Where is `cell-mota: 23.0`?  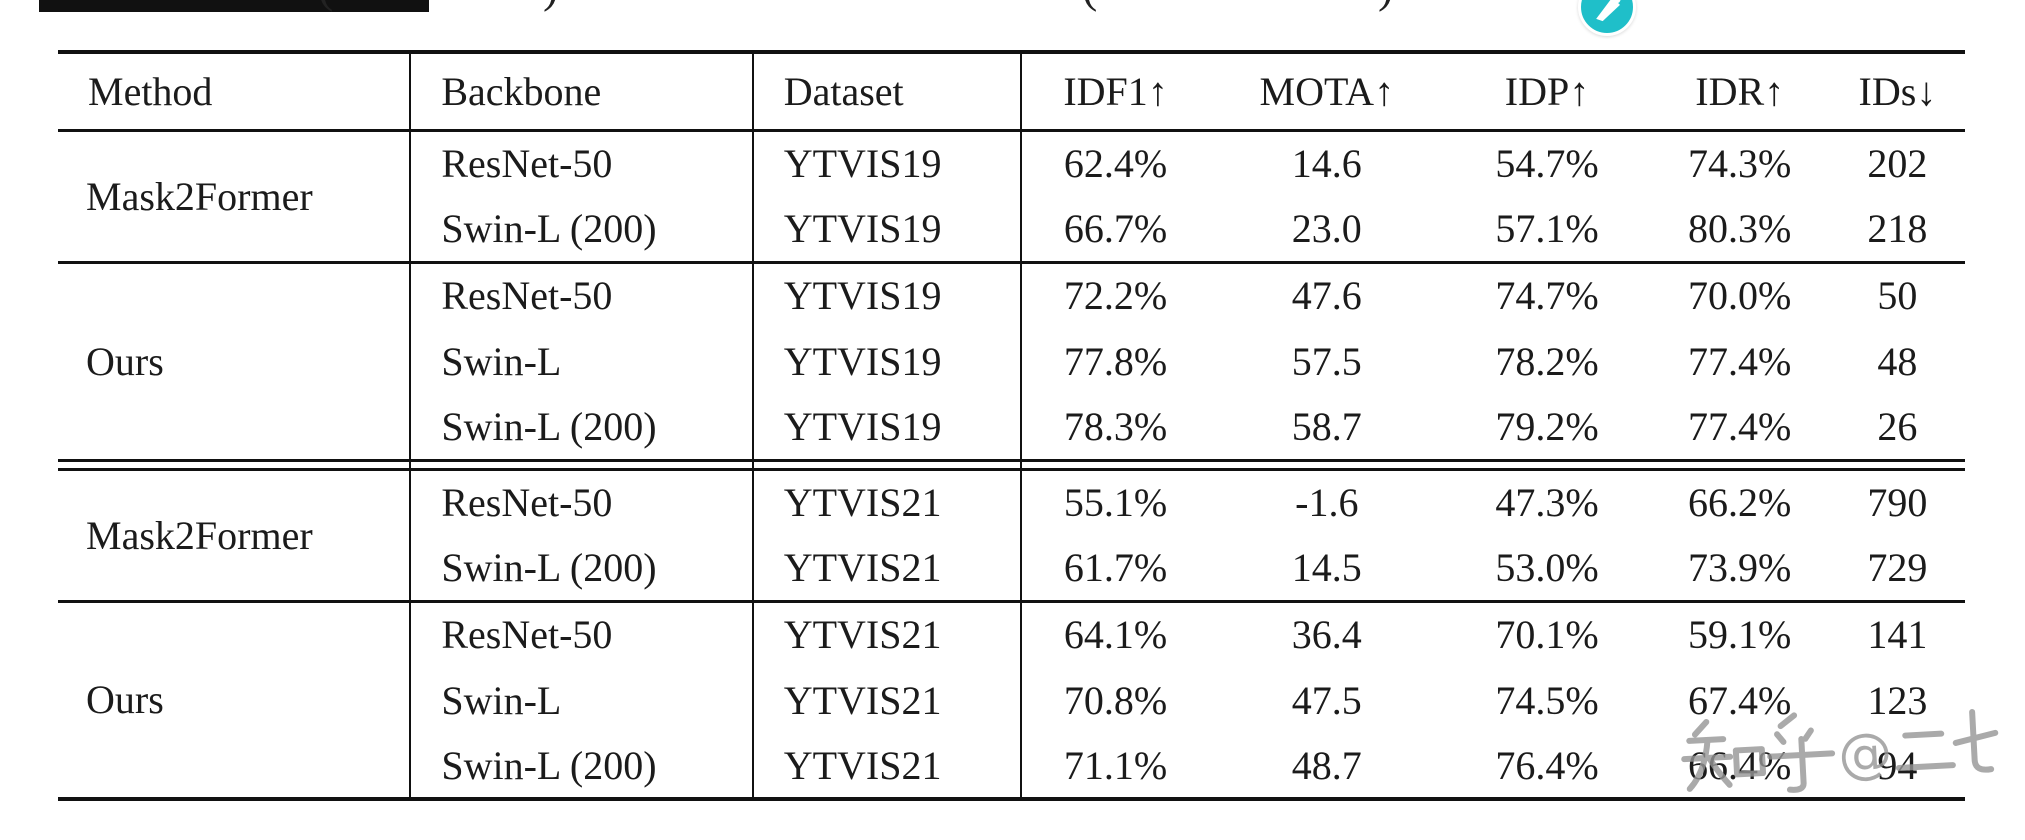
cell-mota: 23.0 is located at coordinates (1326, 228).